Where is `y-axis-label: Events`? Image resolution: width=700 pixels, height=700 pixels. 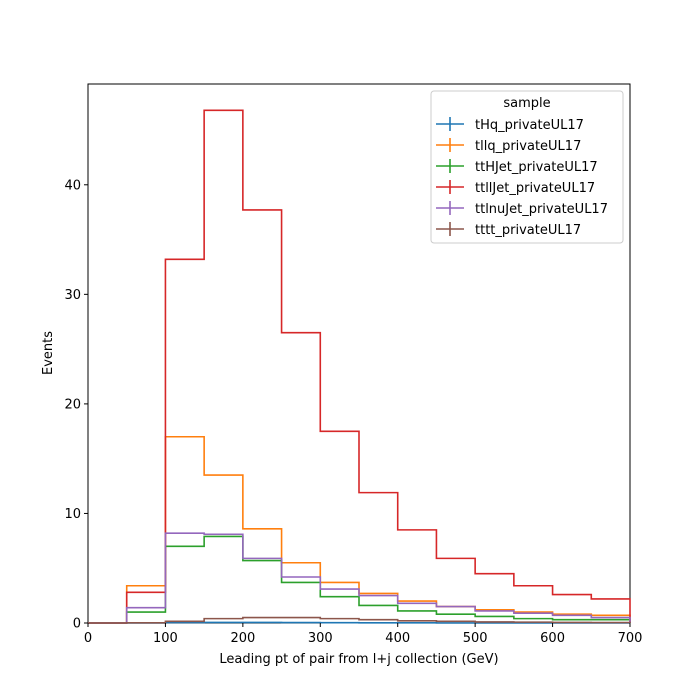
y-axis-label: Events is located at coordinates (48, 353).